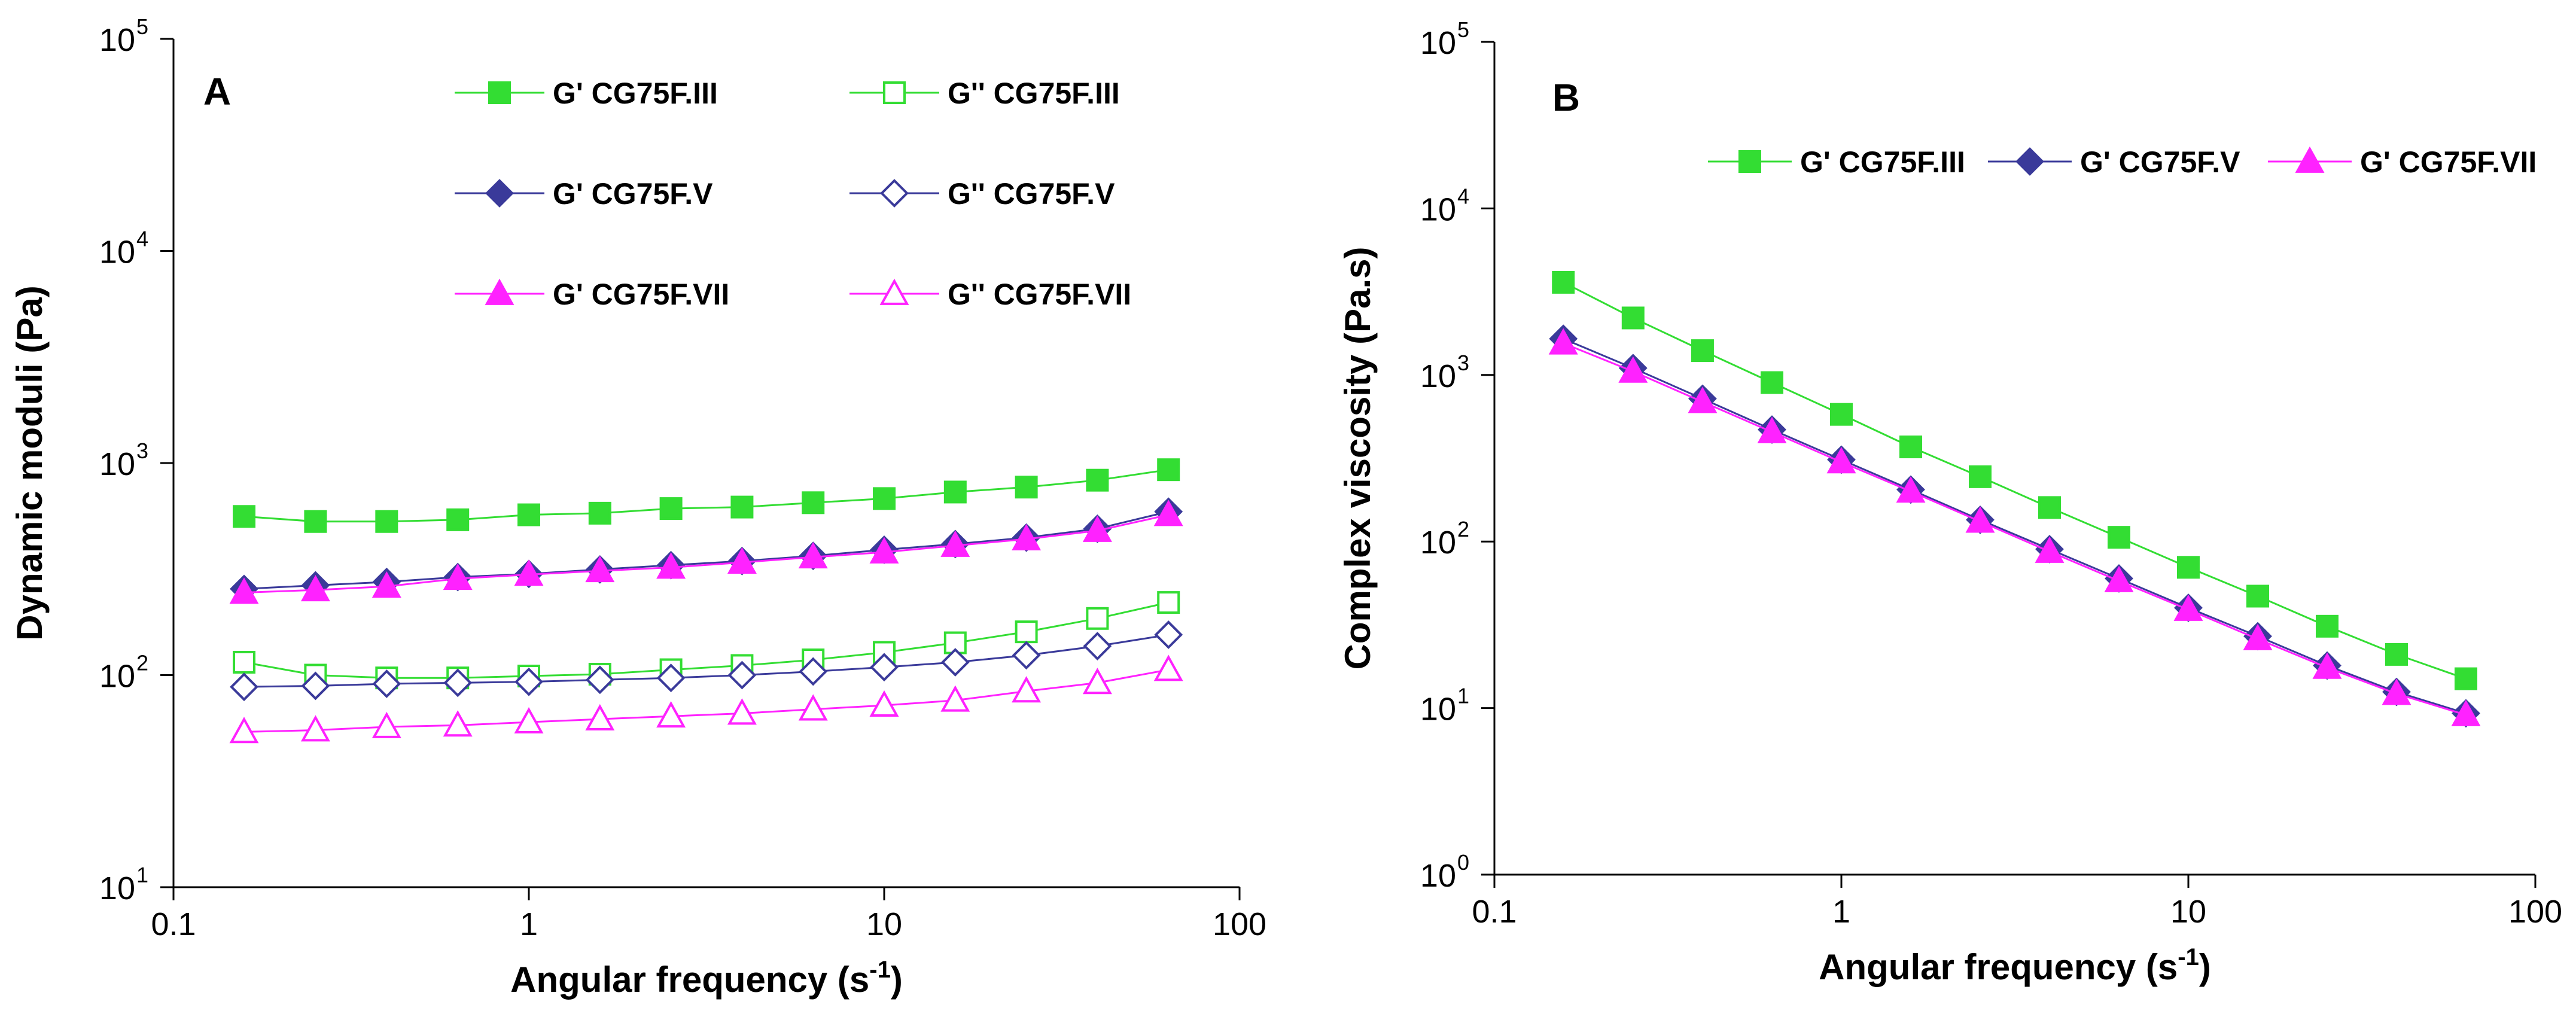  Describe the element at coordinates (984, 94) in the screenshot. I see `legend-item: G'' CG75F.III` at that location.